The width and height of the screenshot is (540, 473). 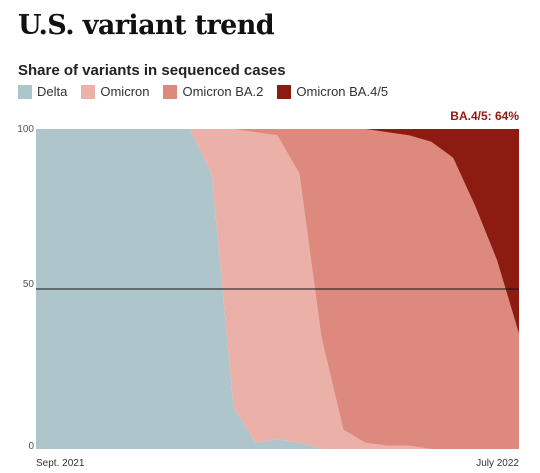 I want to click on legend-label-omicron: Omicron, so click(x=125, y=91).